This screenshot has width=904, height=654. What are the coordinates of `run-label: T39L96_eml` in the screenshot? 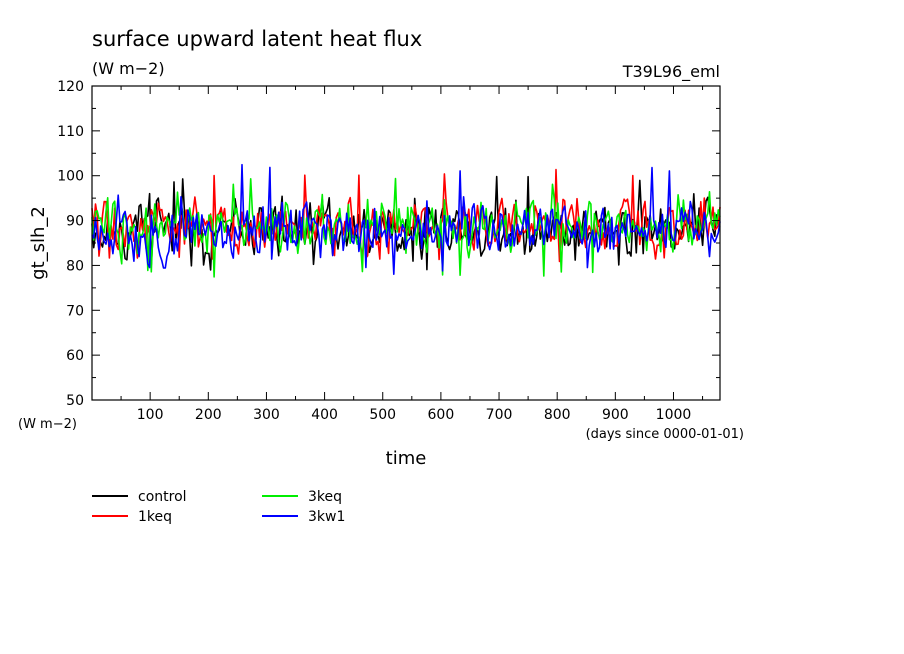 It's located at (671, 72).